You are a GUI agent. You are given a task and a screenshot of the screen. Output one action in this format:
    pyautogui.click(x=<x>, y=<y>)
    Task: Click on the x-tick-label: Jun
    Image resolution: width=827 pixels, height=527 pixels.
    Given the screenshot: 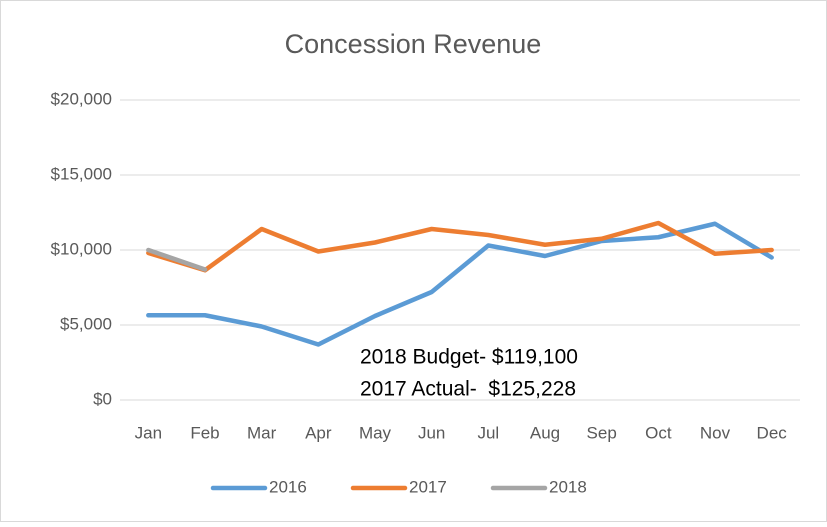 What is the action you would take?
    pyautogui.click(x=431, y=432)
    